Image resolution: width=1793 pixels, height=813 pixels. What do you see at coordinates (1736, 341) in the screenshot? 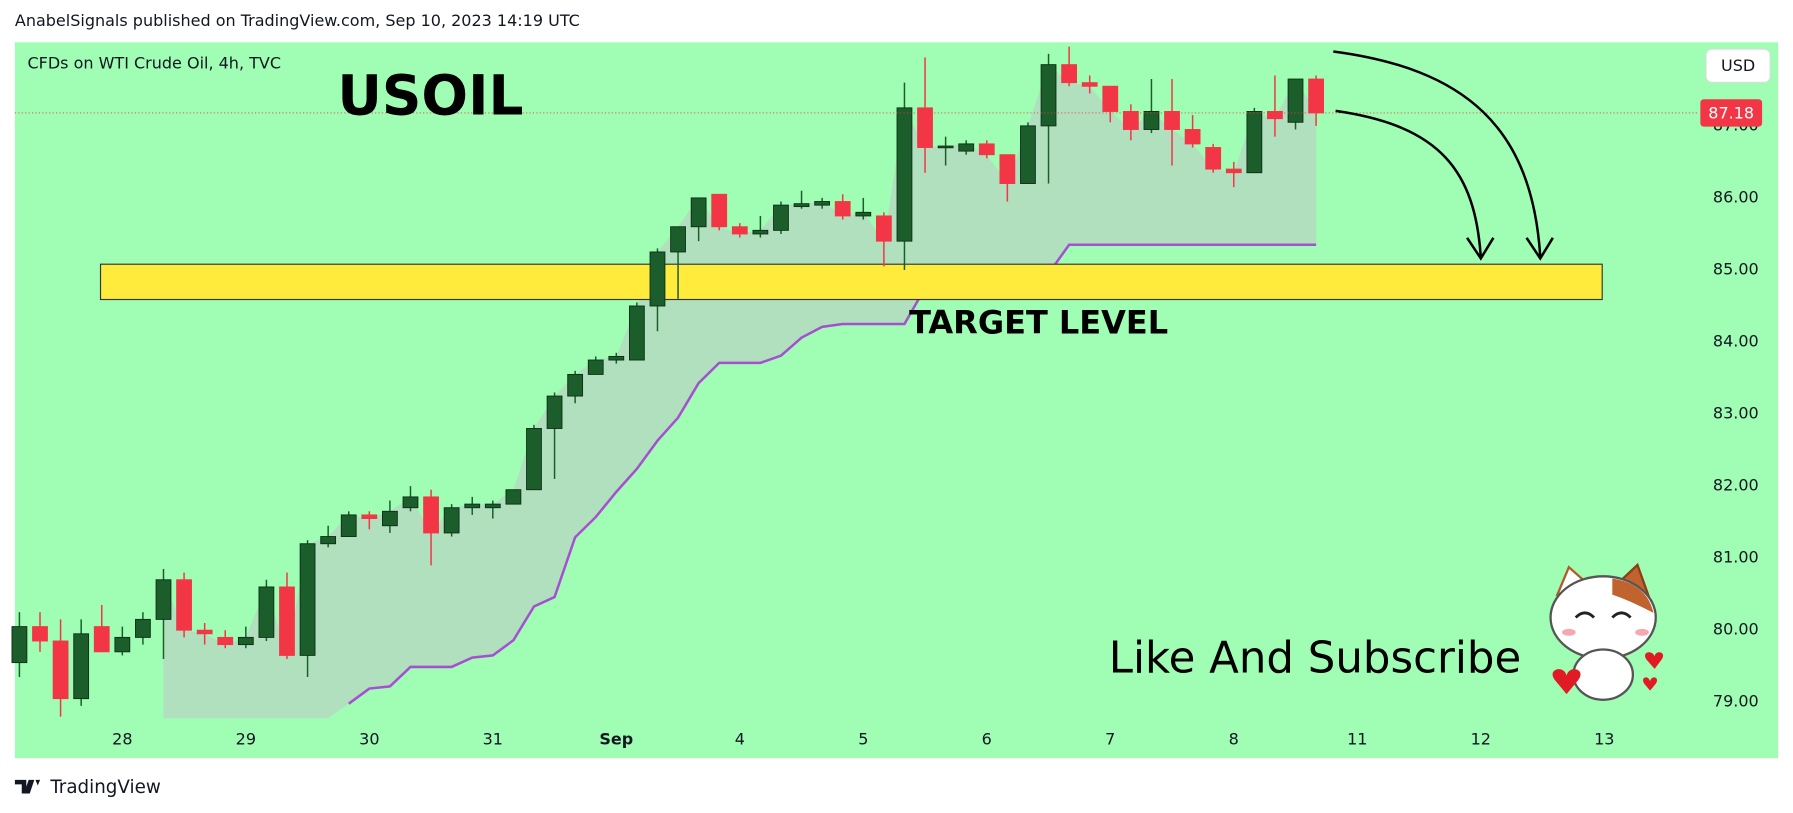
I see `y-tick-label: 84.00` at bounding box center [1736, 341].